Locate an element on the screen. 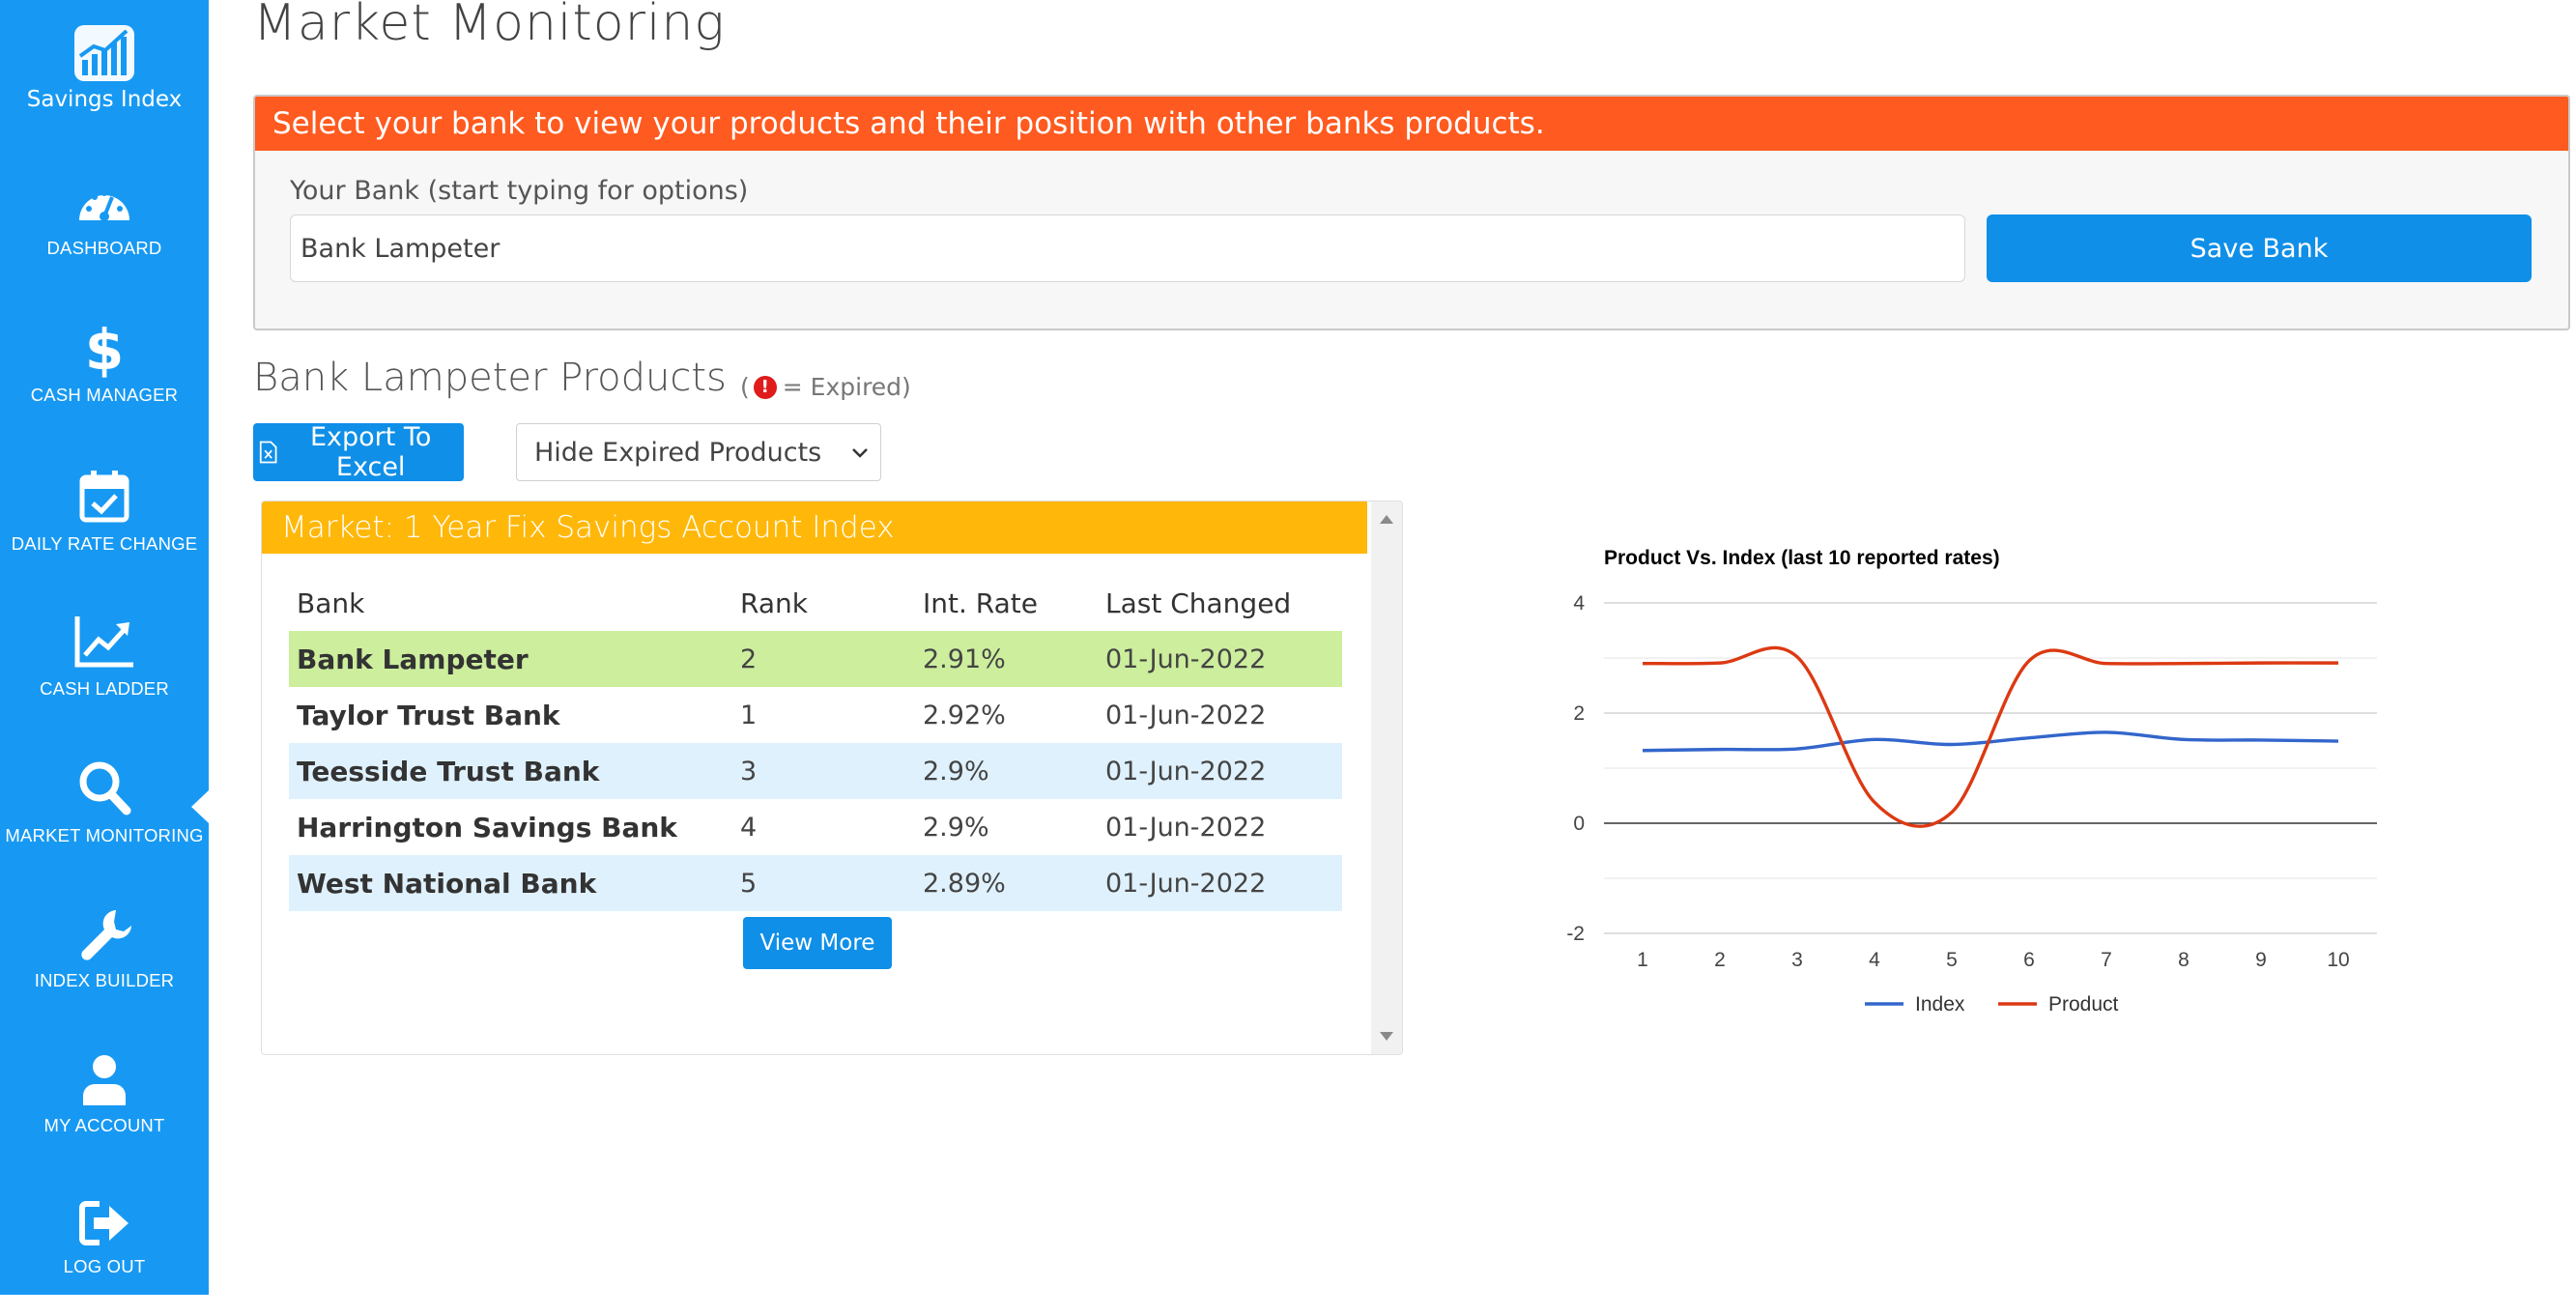 The width and height of the screenshot is (2576, 1316). expired-legend-text: = Expired) is located at coordinates (847, 387).